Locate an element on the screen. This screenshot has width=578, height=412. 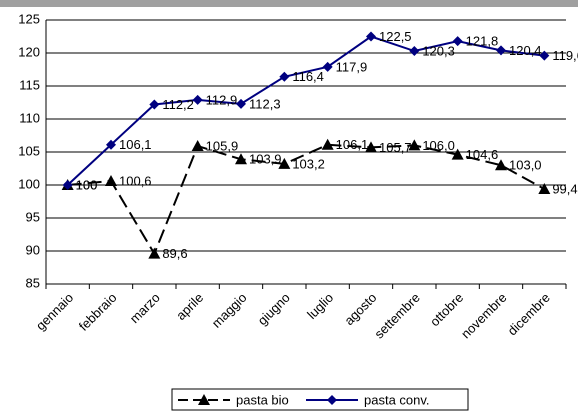
legend-label: pasta bio is located at coordinates (262, 399).